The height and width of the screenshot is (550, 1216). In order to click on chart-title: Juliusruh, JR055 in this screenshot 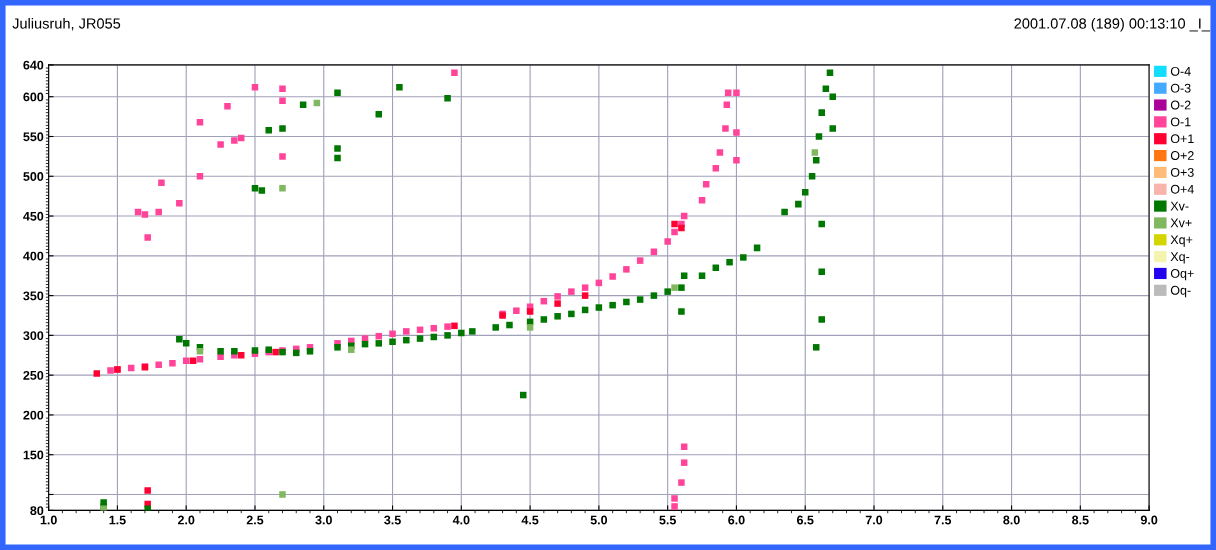, I will do `click(66, 24)`.